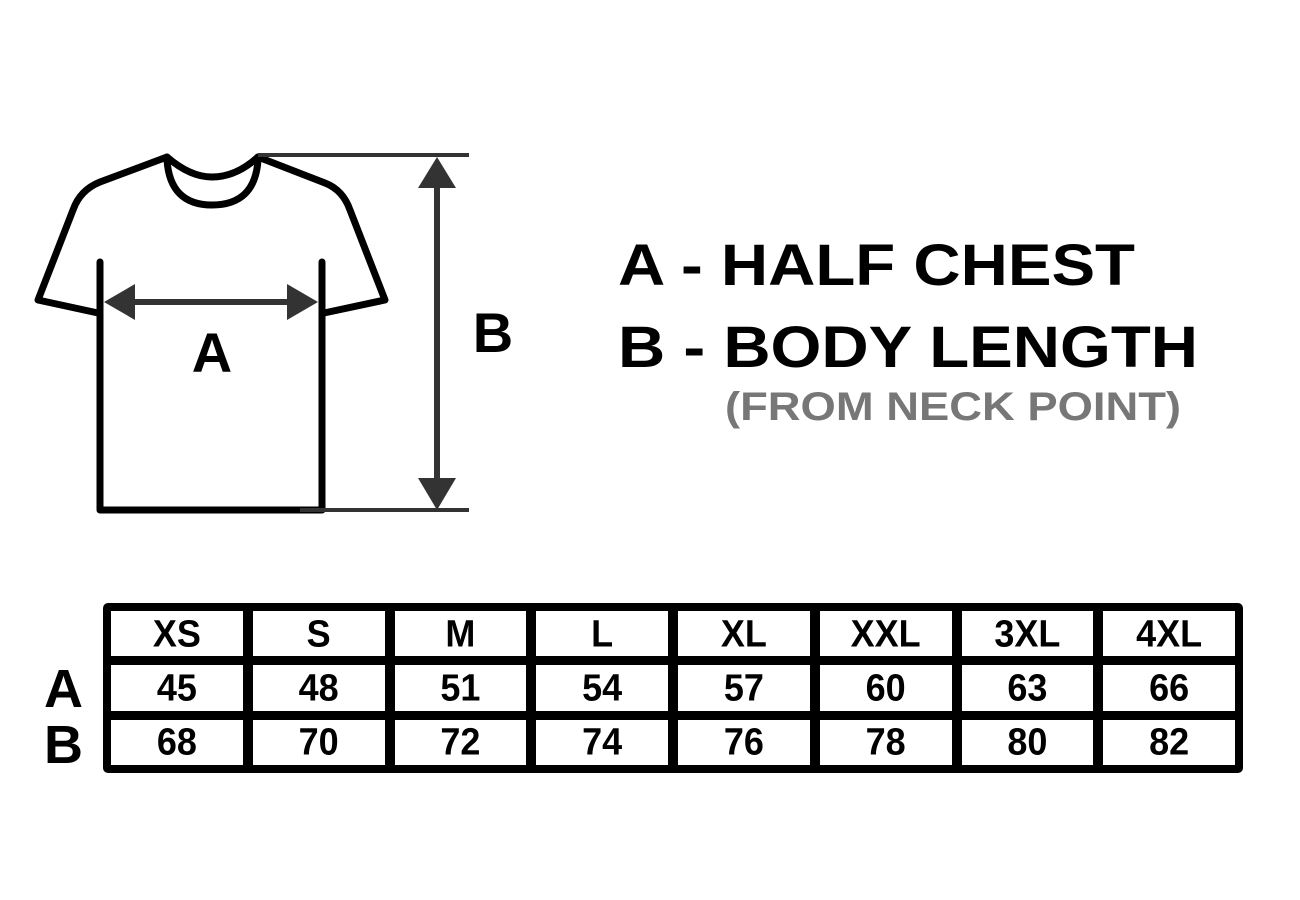  I want to click on label-b: B, so click(493, 332).